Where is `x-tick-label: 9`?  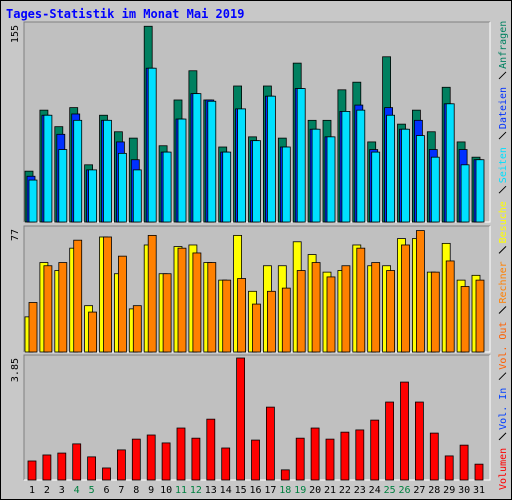 x-tick-label: 9 is located at coordinates (151, 490).